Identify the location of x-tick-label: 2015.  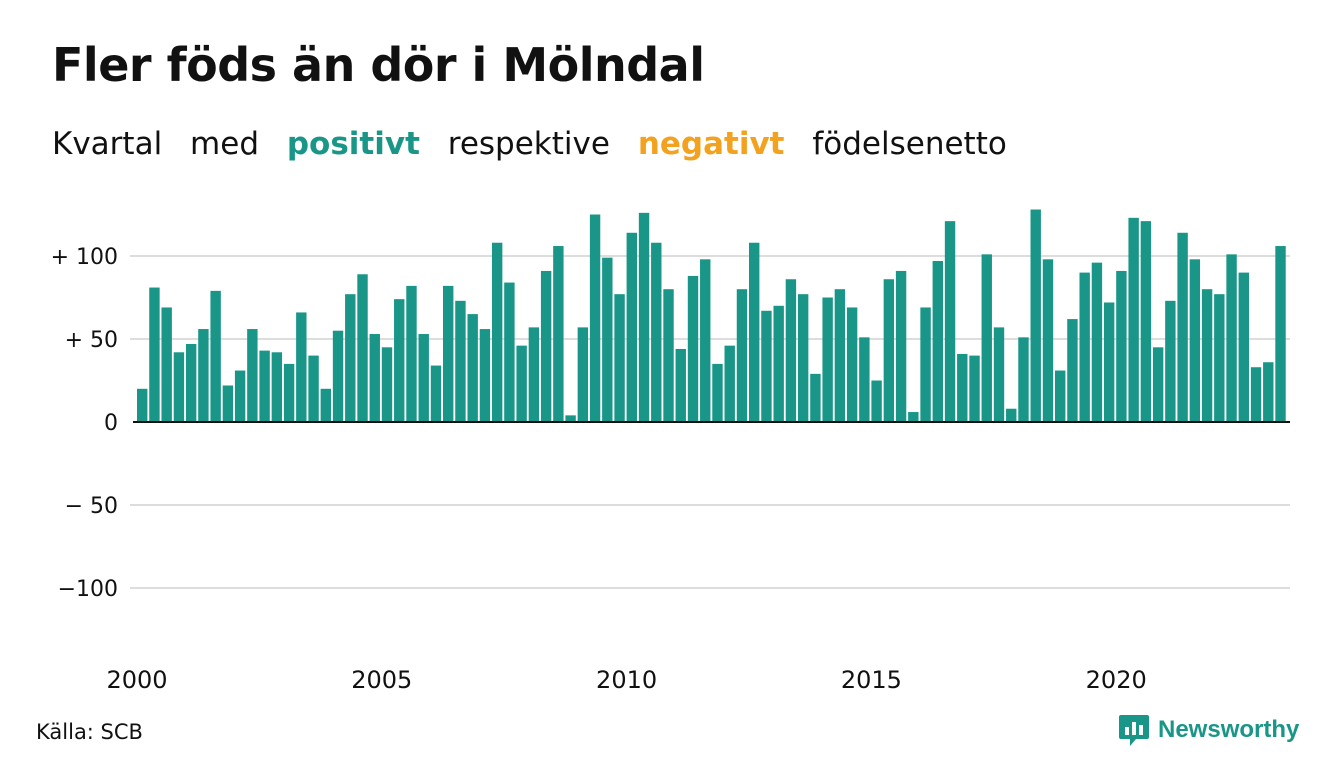
(871, 680).